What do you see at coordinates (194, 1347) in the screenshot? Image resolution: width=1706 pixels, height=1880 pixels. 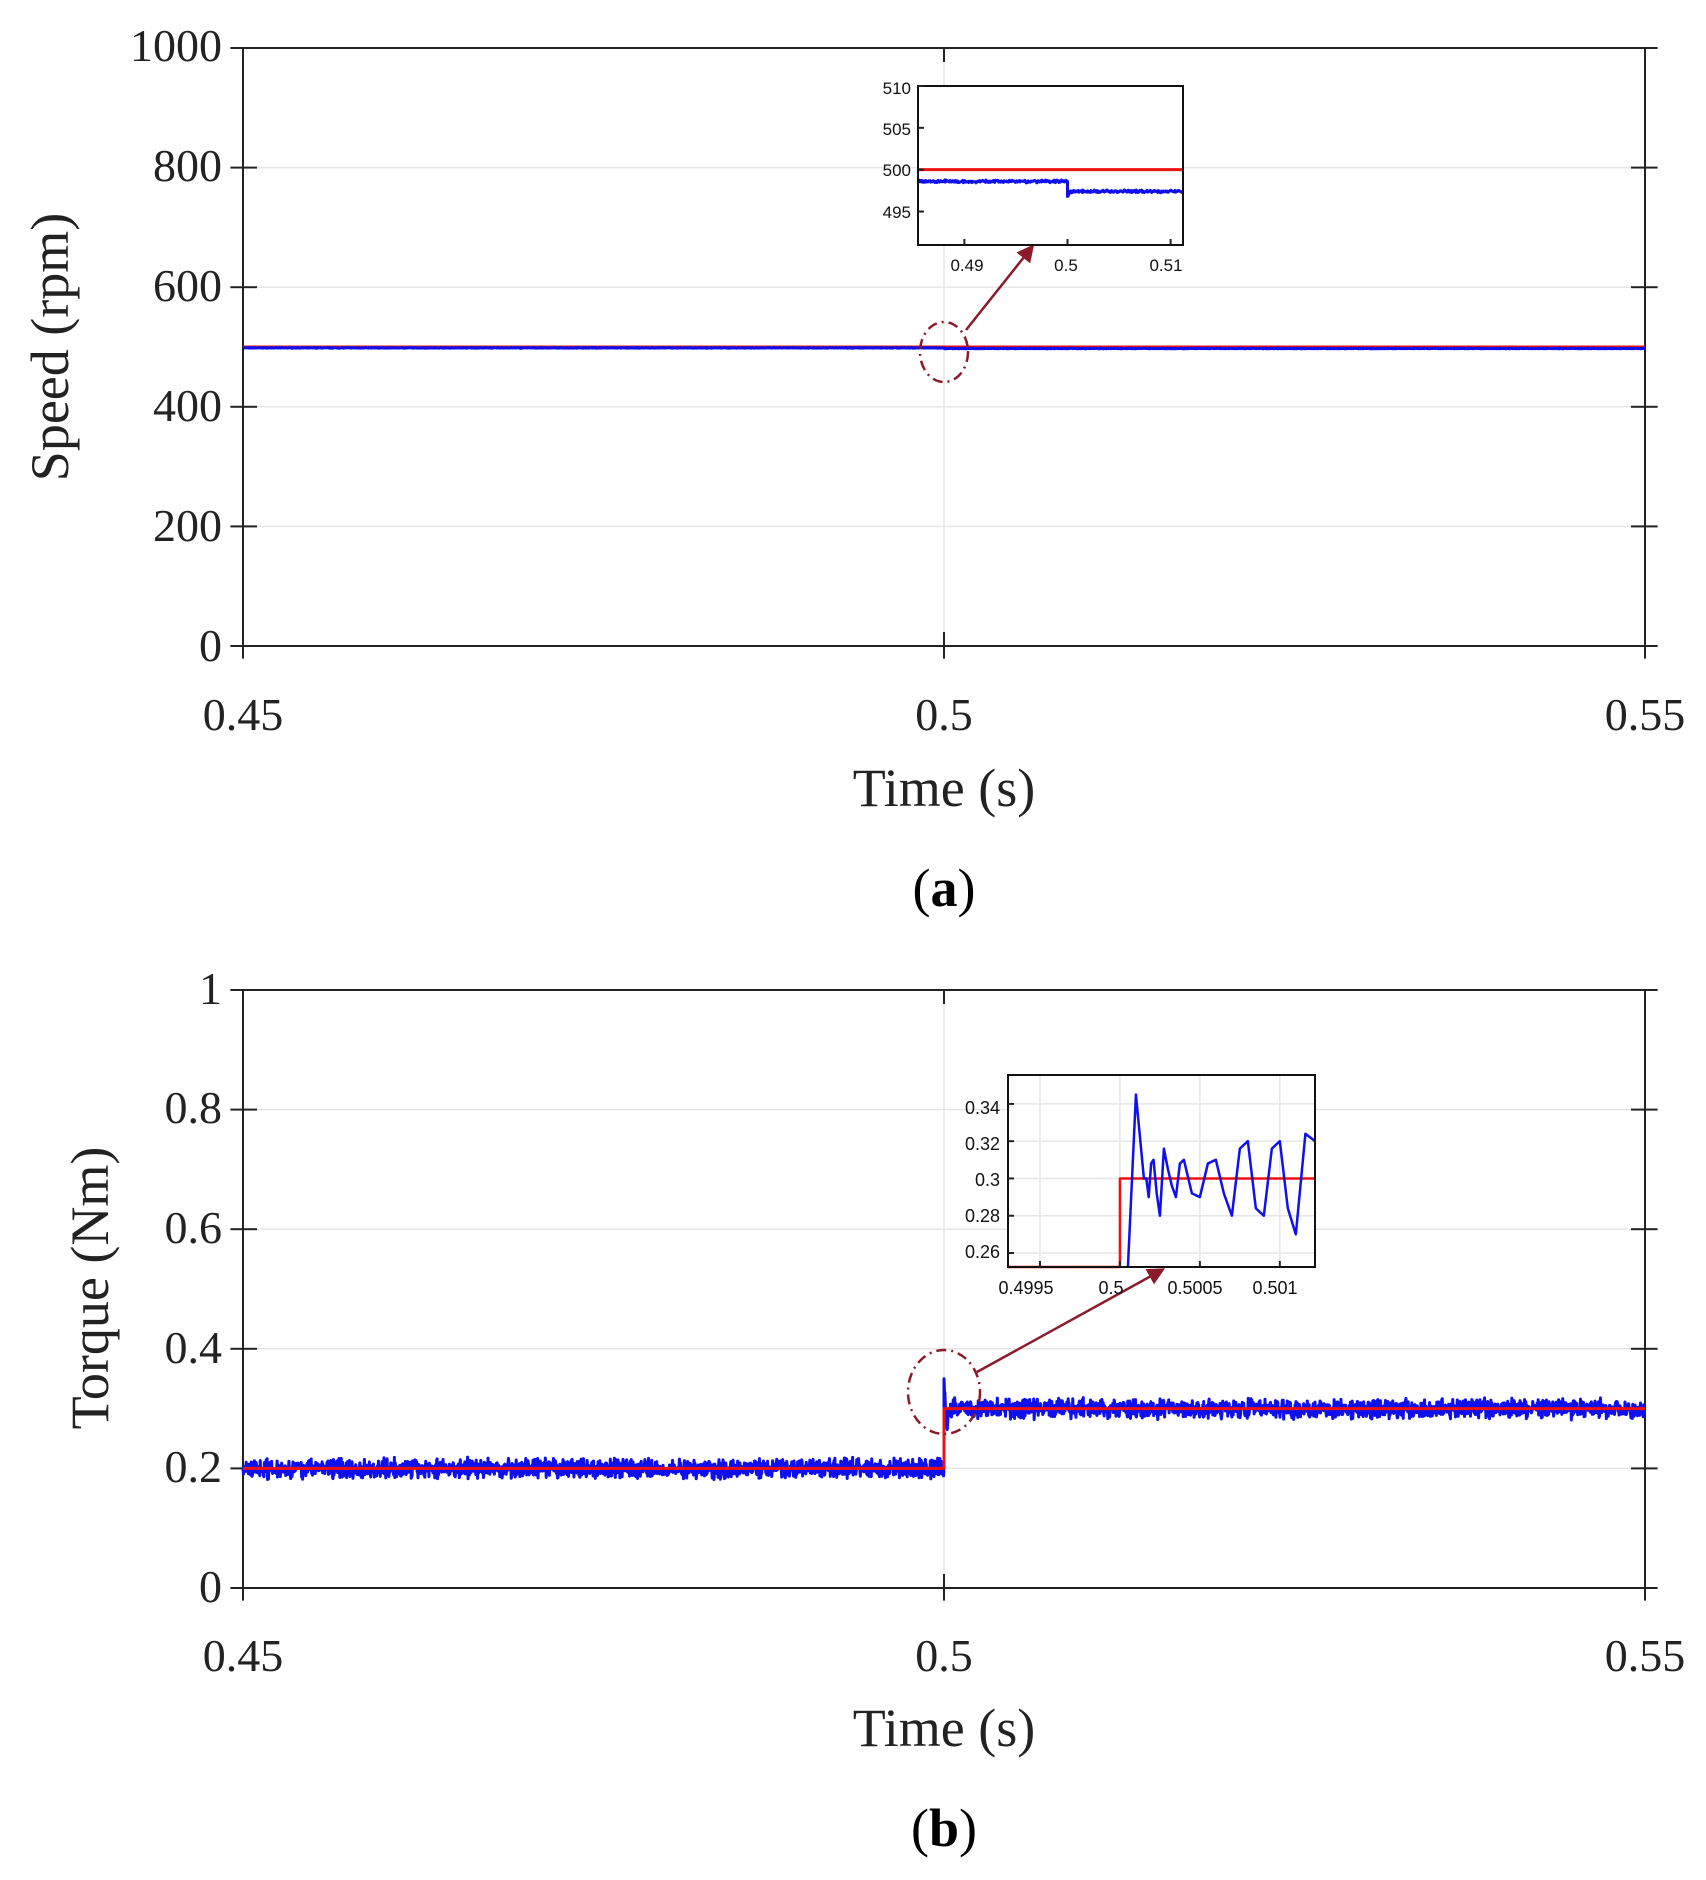 I see `torque-ytick-label: 0.4` at bounding box center [194, 1347].